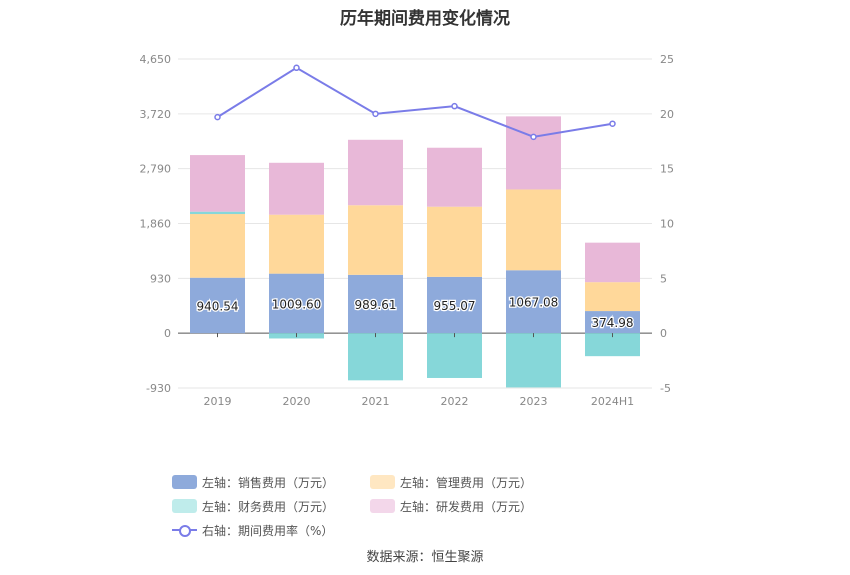 This screenshot has height=575, width=850. Describe the element at coordinates (160, 278) in the screenshot. I see `left-tick-label: 930` at that location.